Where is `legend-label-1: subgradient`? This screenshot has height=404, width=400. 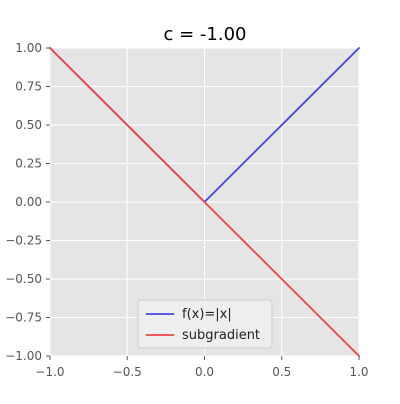
legend-label-1: subgradient is located at coordinates (221, 335).